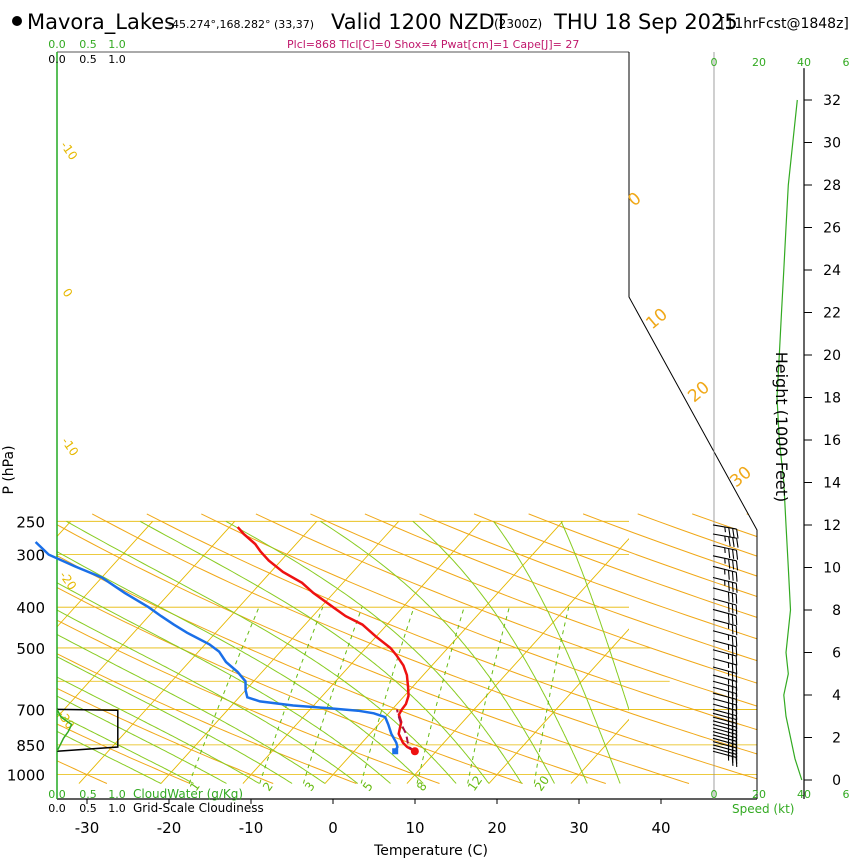  What do you see at coordinates (832, 356) in the screenshot?
I see `height-tick-label: 20` at bounding box center [832, 356].